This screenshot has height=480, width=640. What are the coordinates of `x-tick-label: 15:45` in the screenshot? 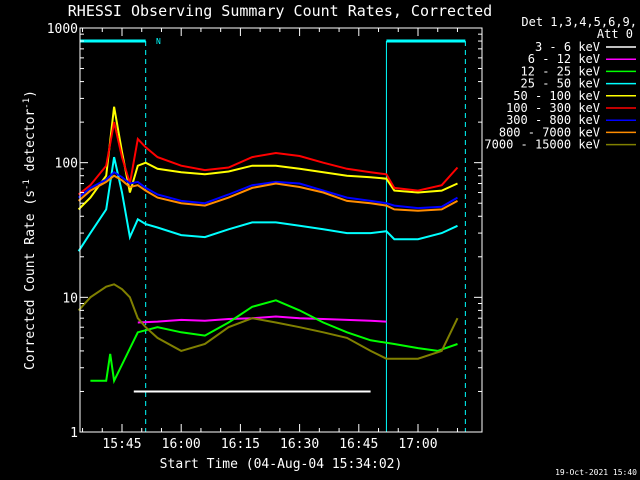 It's located at (121, 444).